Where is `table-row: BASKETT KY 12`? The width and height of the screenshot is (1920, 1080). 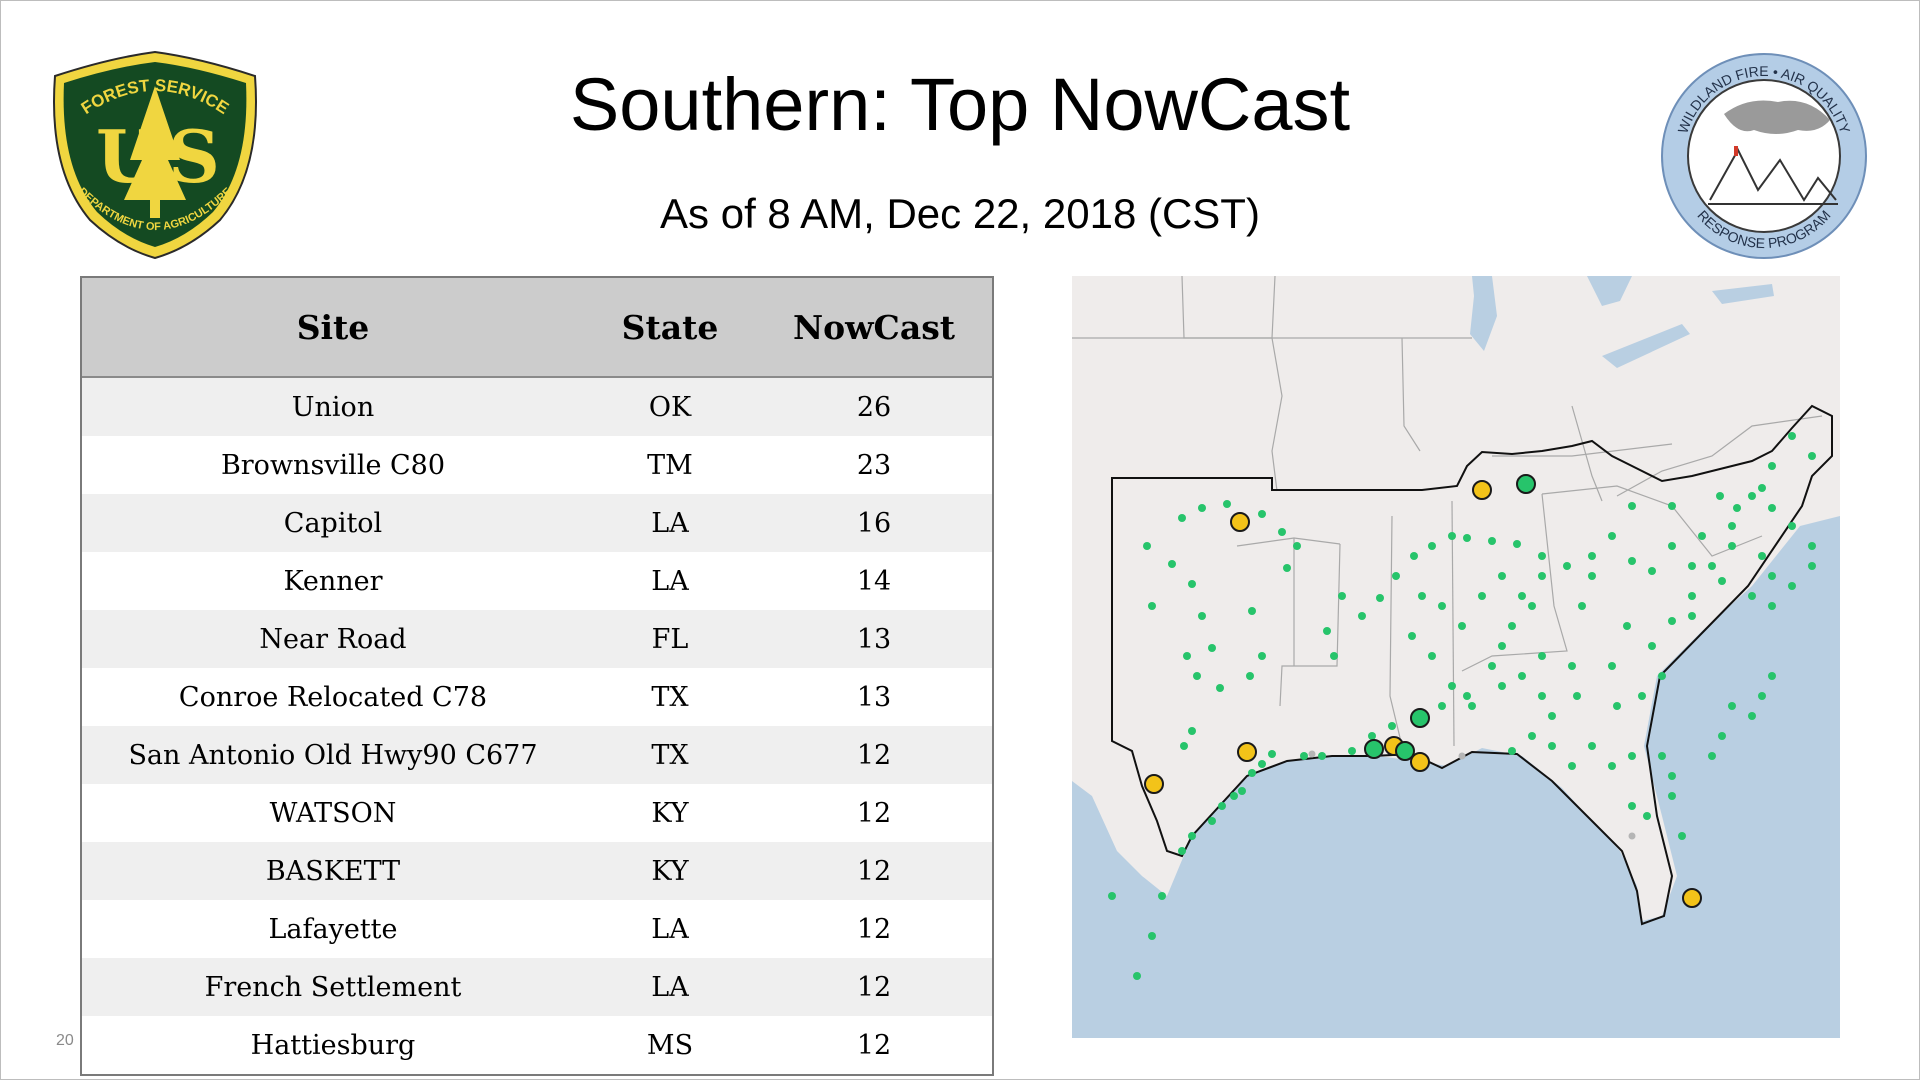
table-row: BASKETT KY 12 is located at coordinates (537, 871).